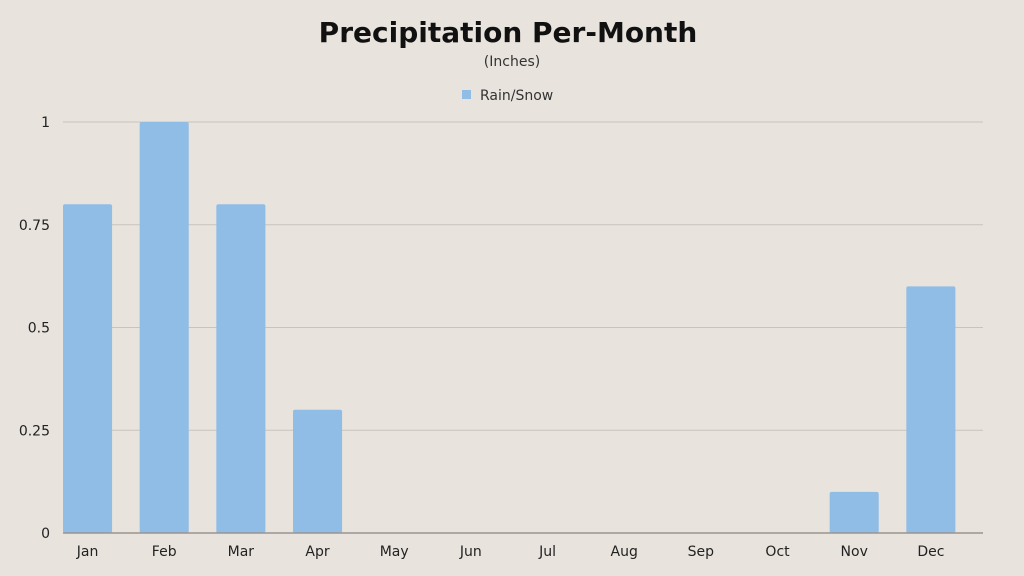 This screenshot has width=1024, height=576. Describe the element at coordinates (466, 94) in the screenshot. I see `legend-swatch` at that location.